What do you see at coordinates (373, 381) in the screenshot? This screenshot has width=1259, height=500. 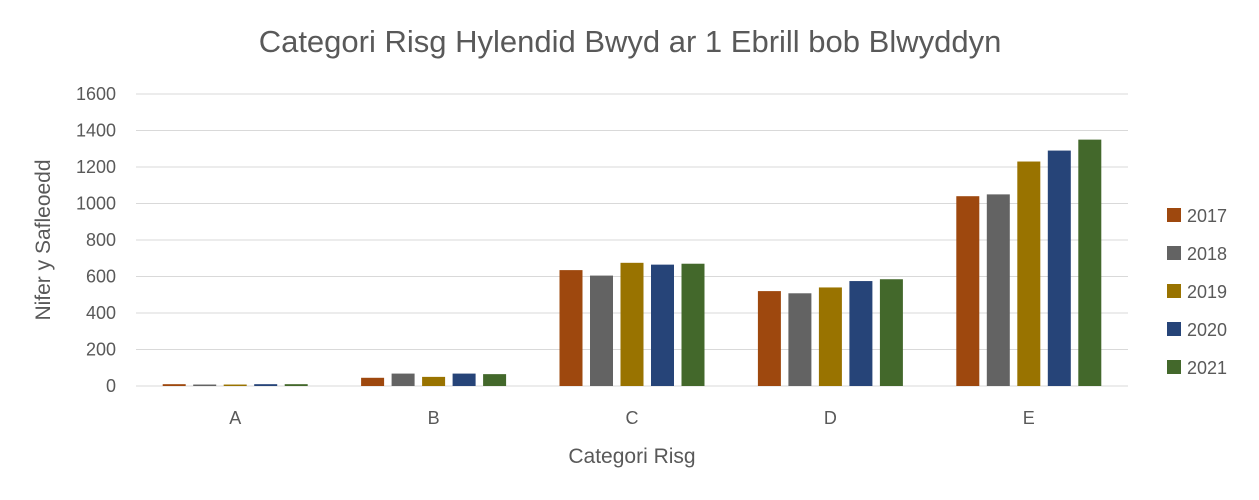 I see `bar-B-2017` at bounding box center [373, 381].